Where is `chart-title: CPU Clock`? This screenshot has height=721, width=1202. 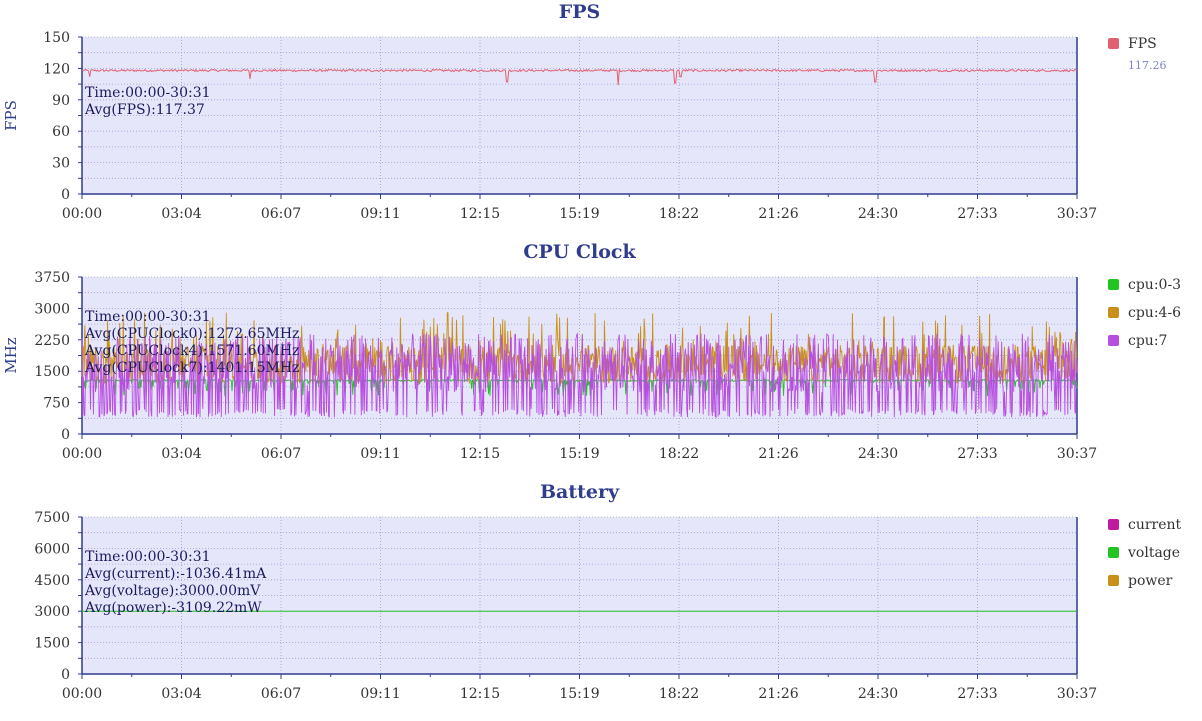 chart-title: CPU Clock is located at coordinates (579, 252).